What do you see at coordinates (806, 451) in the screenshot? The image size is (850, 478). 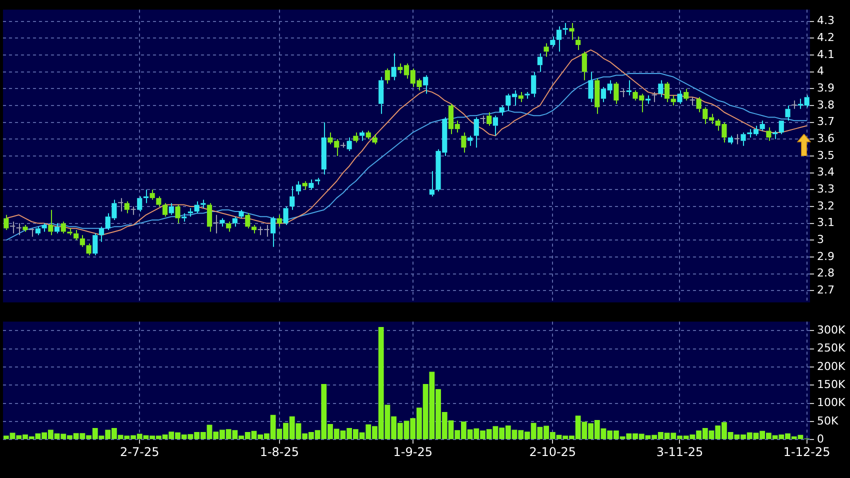 I see `x-tick-label: 1-12-25` at bounding box center [806, 451].